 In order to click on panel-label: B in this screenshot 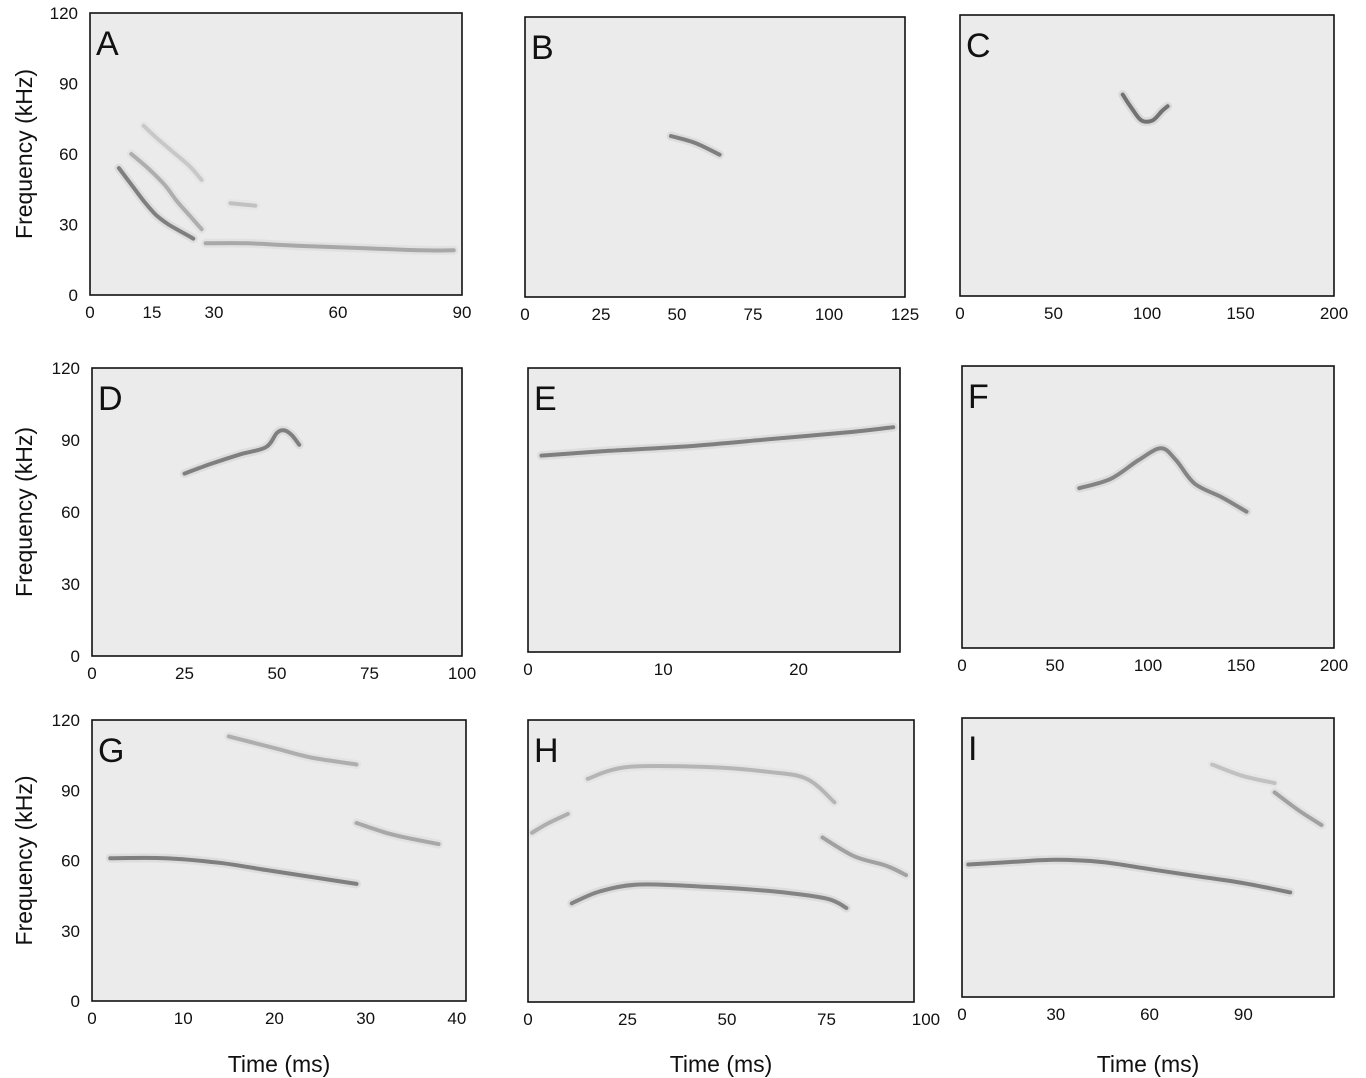, I will do `click(542, 48)`.